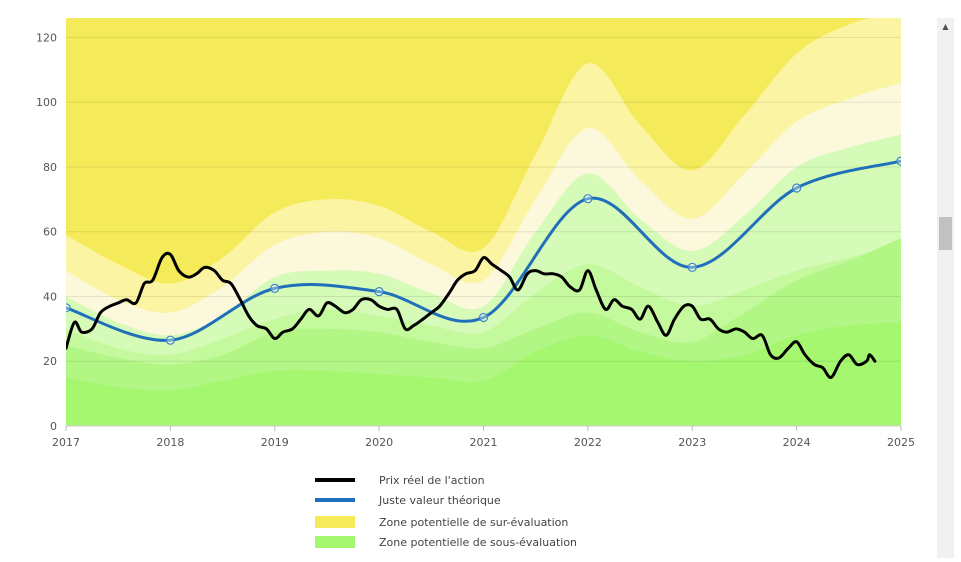  Describe the element at coordinates (46, 102) in the screenshot. I see `y-tick-label: 100` at that location.